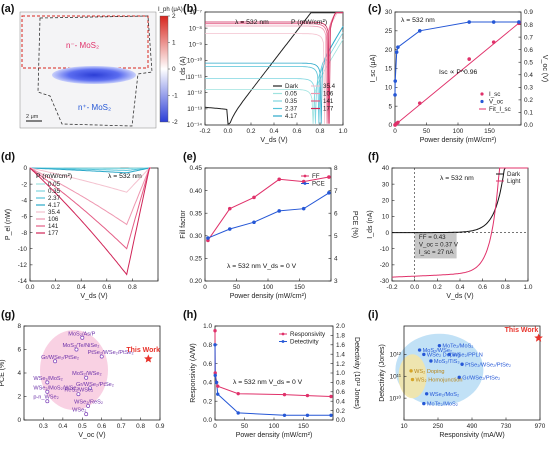 The width and height of the screenshot is (554, 452). I want to click on panel-h-ytick-right-label: 1.2, so click(340, 364).